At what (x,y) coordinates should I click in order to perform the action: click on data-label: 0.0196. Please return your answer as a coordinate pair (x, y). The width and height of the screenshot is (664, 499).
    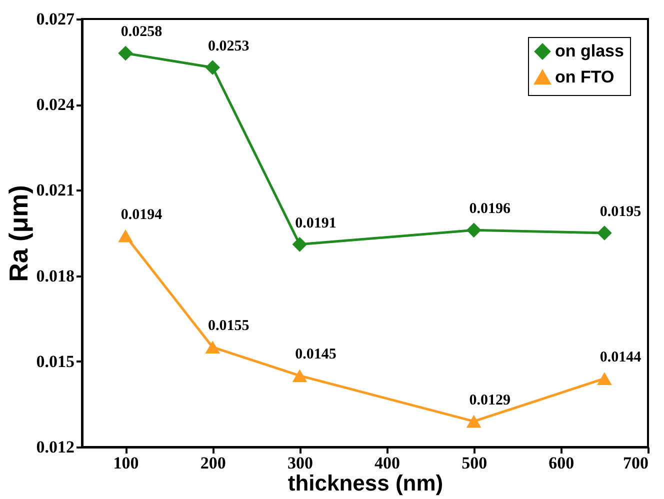
    Looking at the image, I should click on (490, 209).